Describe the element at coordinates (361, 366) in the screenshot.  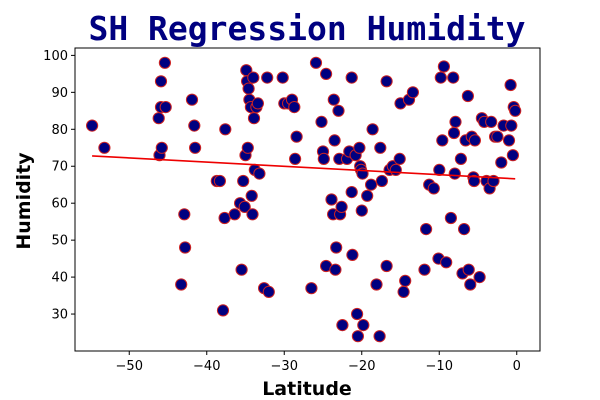
I see `x-tick-label: −20` at that location.